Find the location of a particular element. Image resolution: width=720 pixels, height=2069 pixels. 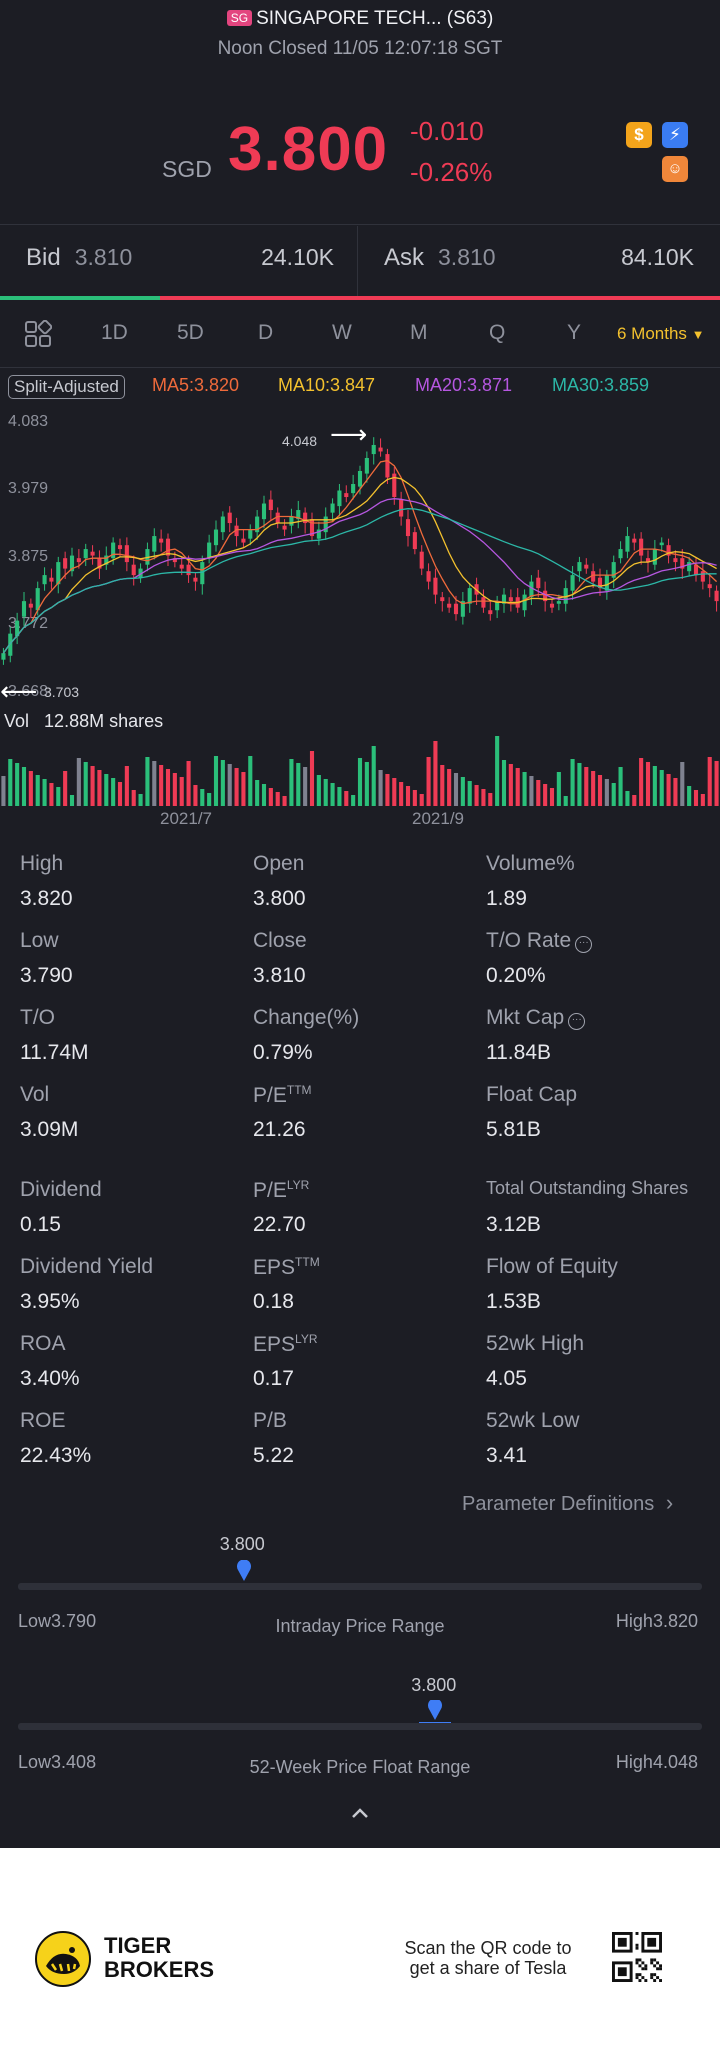

stat-value: 3.12B is located at coordinates (513, 1224).